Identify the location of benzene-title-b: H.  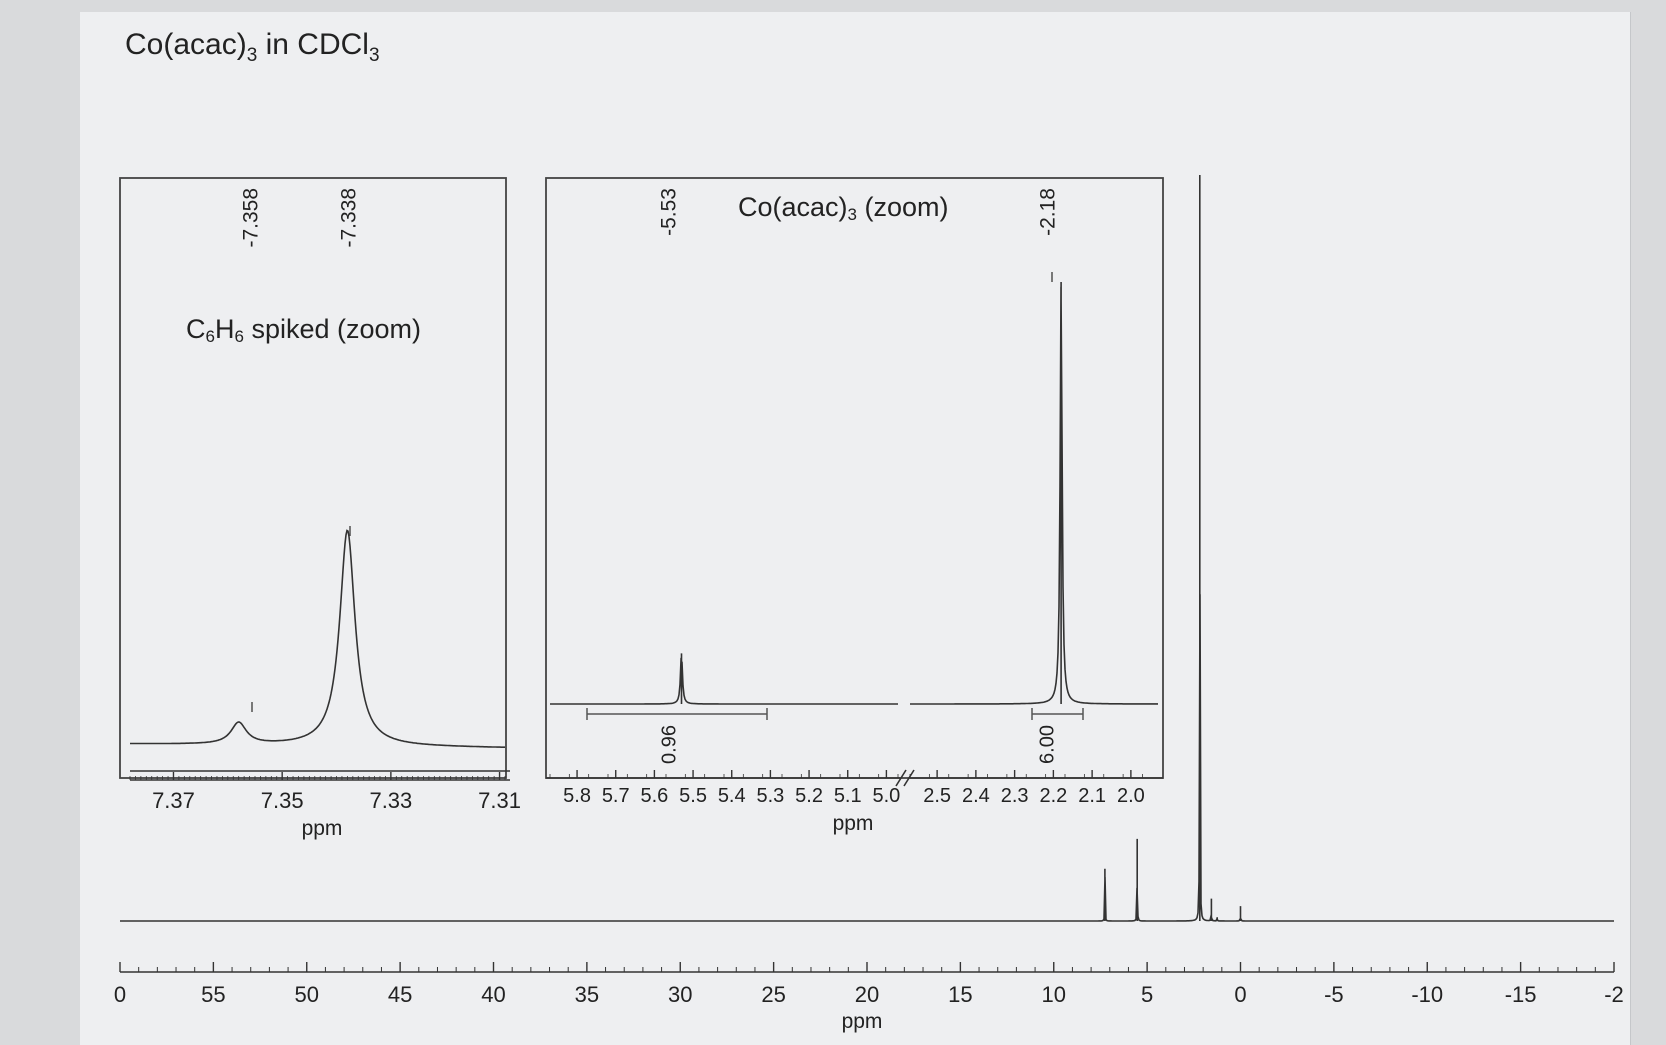
(225, 329).